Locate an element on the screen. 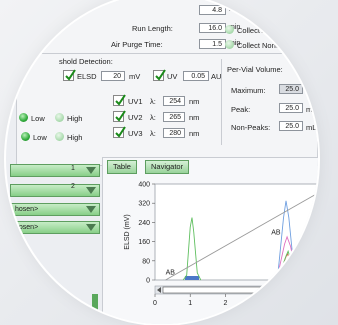  nonpeaks-label: Non-Peaks: is located at coordinates (251, 127).